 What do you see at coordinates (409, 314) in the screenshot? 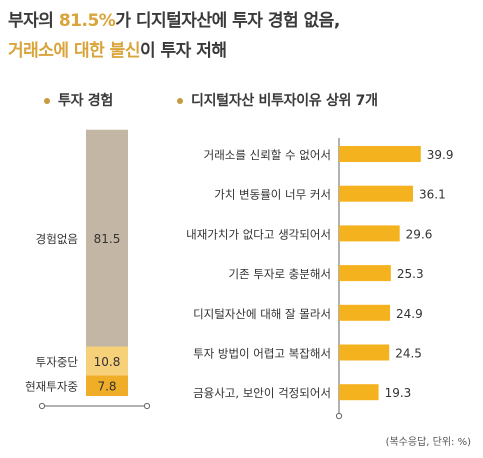
I see `bar-value-label: 24.9` at bounding box center [409, 314].